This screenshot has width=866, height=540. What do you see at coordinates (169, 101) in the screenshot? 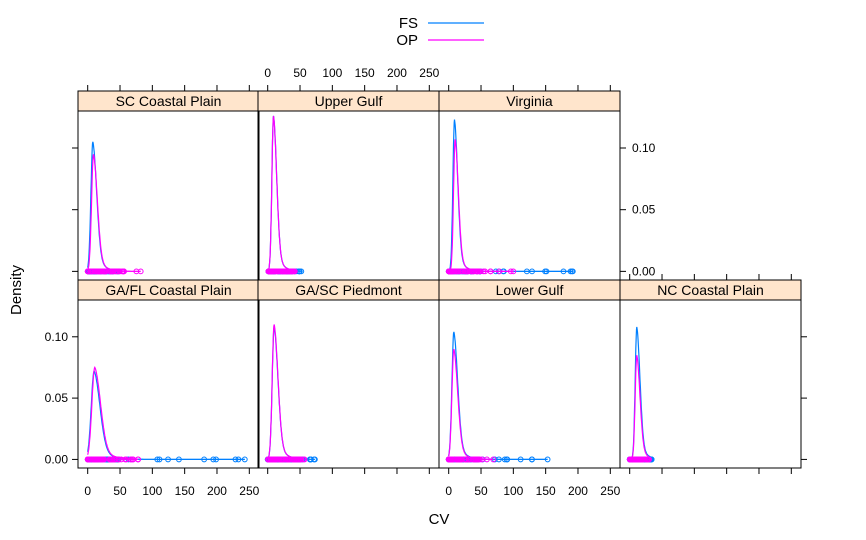
I see `panel-strip-label: SC Coastal Plain` at bounding box center [169, 101].